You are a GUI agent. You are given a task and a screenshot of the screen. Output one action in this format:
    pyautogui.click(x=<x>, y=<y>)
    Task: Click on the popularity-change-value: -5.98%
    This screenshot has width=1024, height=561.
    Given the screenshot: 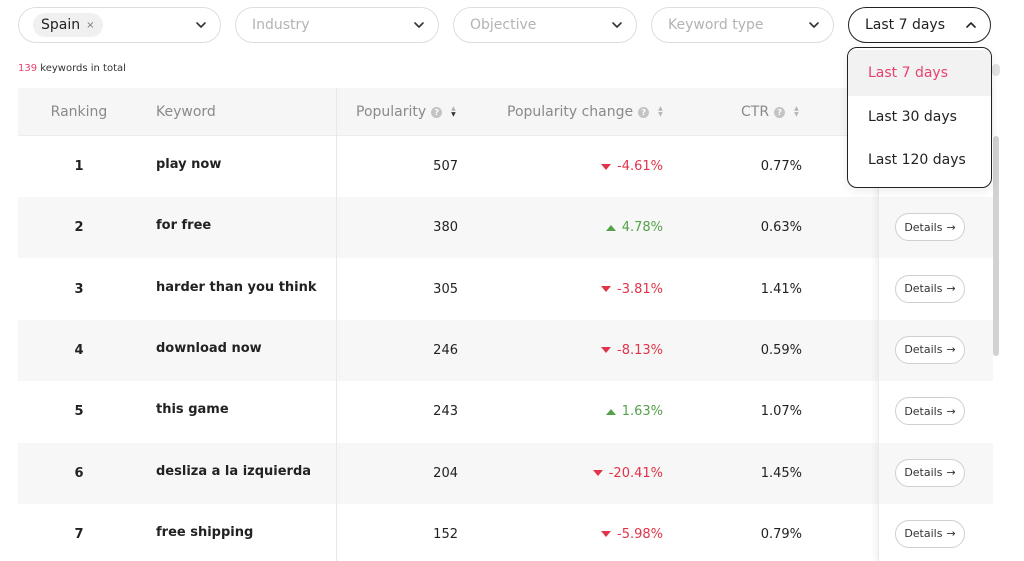 What is the action you would take?
    pyautogui.click(x=640, y=534)
    